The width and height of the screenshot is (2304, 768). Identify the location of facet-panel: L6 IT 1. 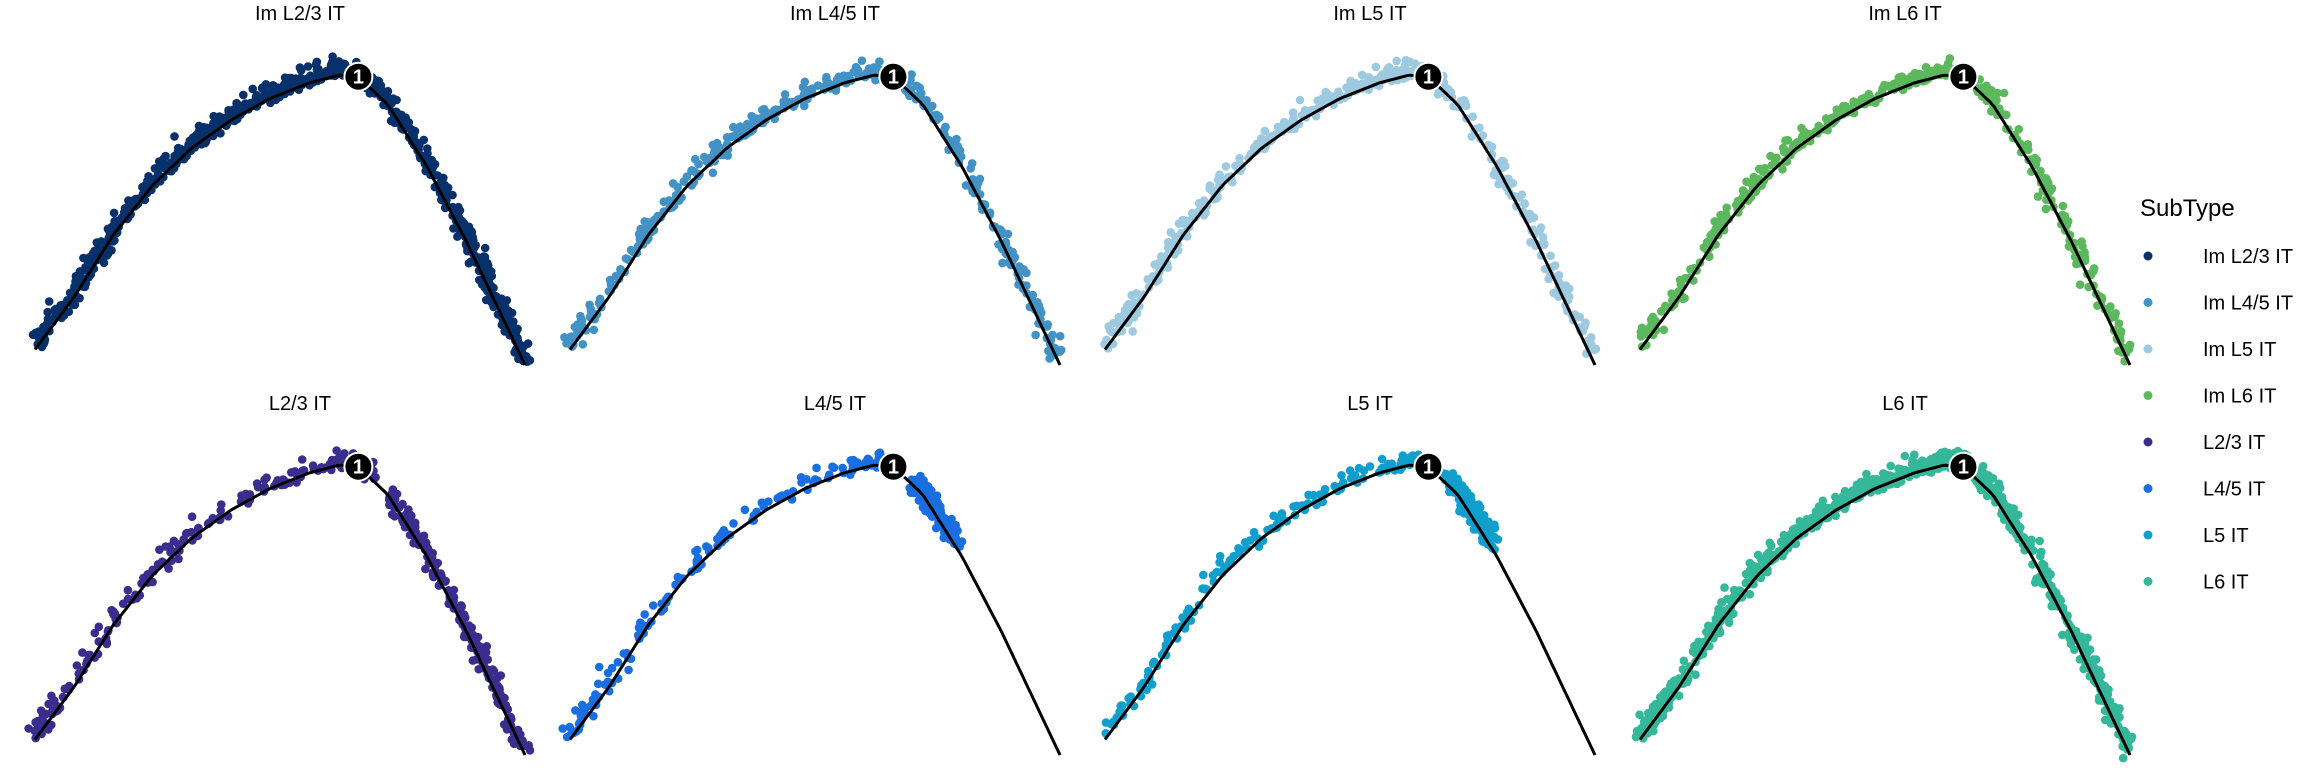
(1884, 578).